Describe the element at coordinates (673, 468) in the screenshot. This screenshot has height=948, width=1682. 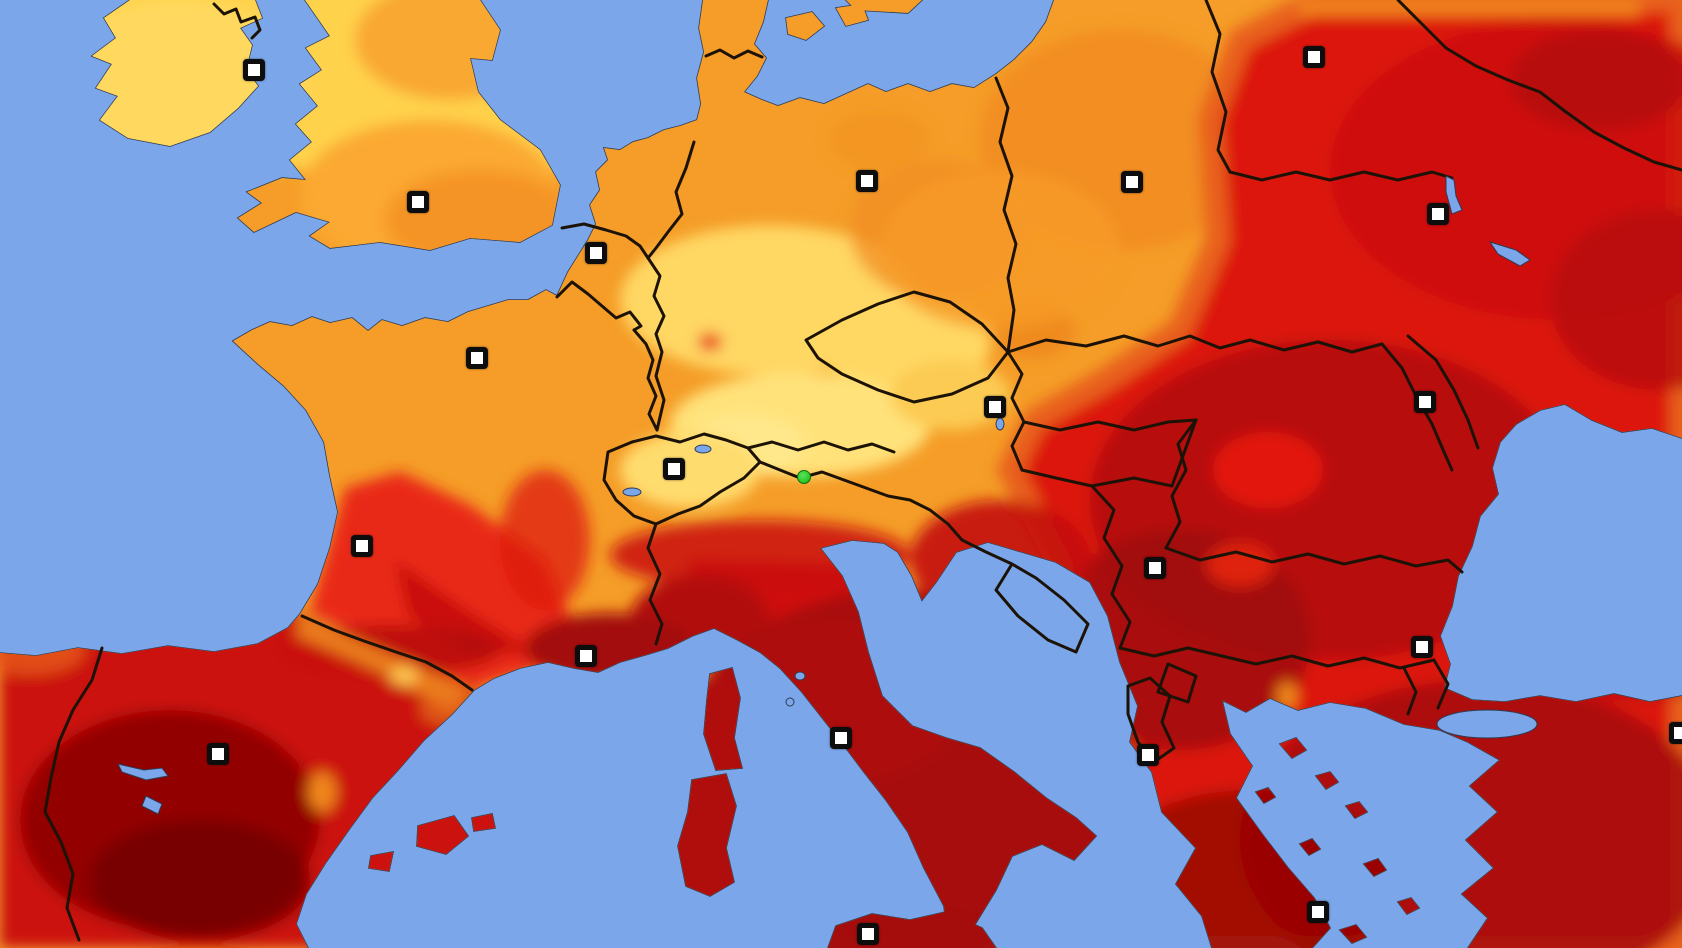
I see `city-marker-bern` at that location.